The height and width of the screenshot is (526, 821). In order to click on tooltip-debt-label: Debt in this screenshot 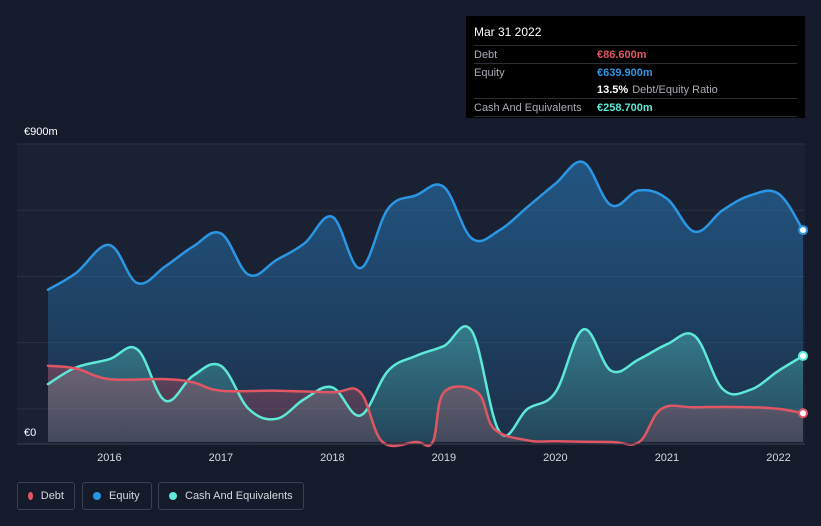, I will do `click(486, 54)`.